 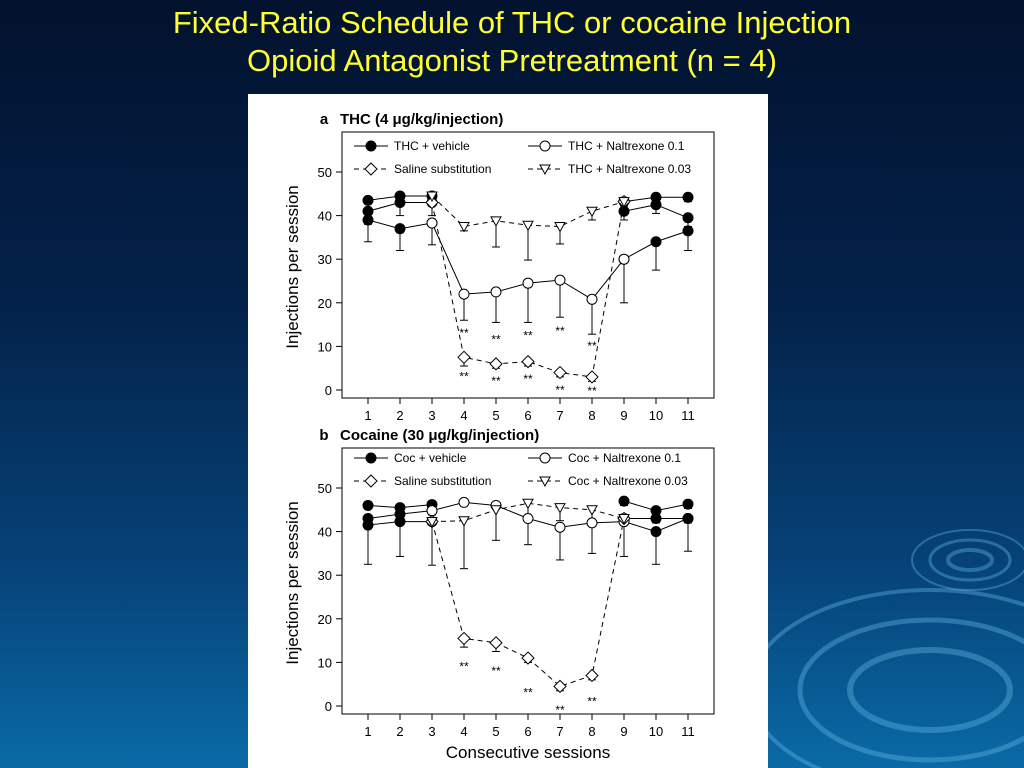 What do you see at coordinates (528, 752) in the screenshot?
I see `x-axis-label: Consecutive sessions` at bounding box center [528, 752].